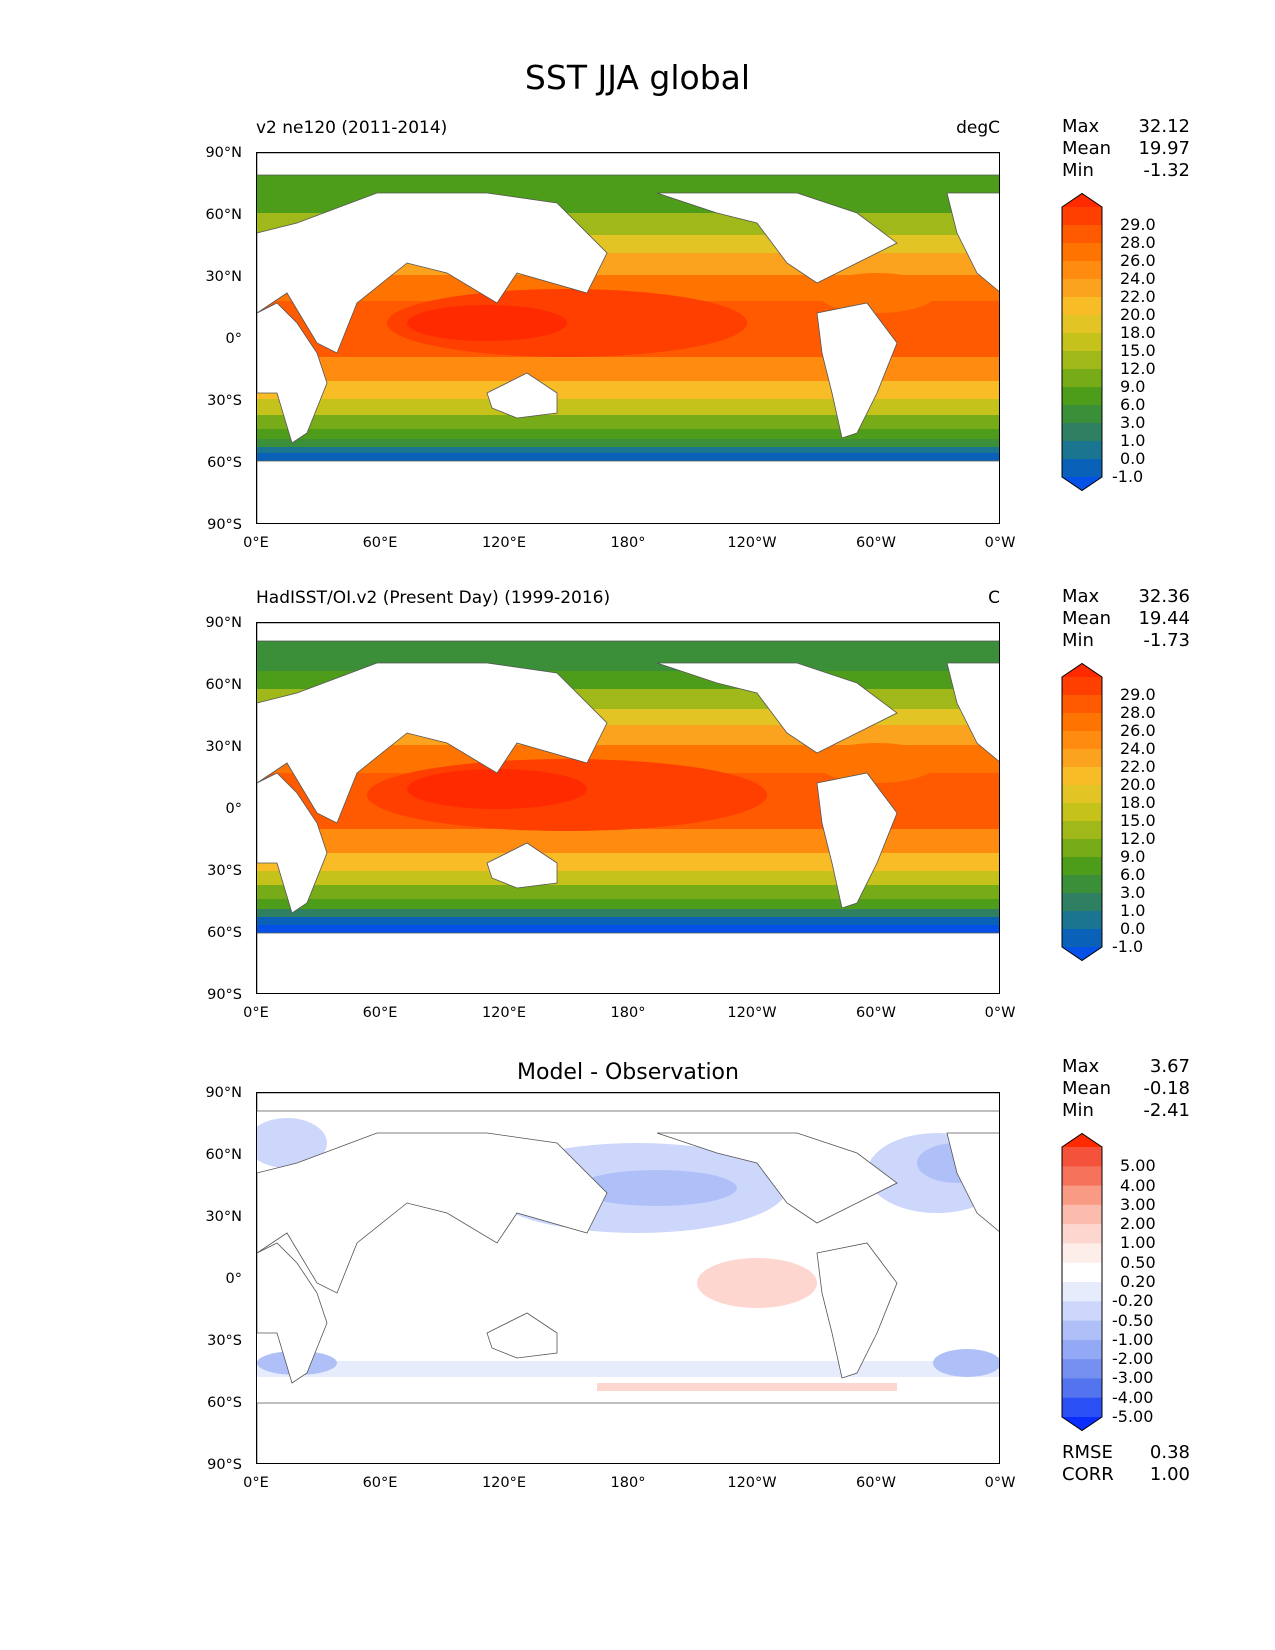  I want to click on lon-tick-label: 0°E, so click(256, 543).